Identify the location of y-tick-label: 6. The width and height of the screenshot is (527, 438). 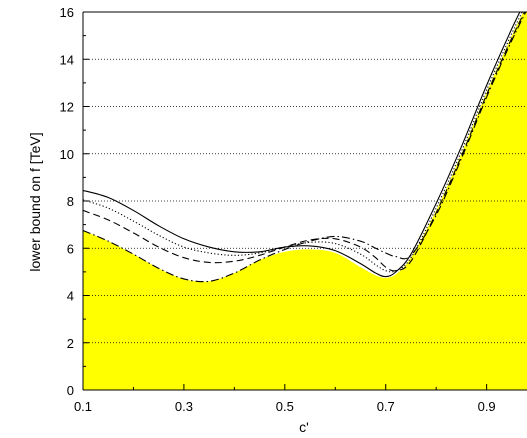
(70, 248).